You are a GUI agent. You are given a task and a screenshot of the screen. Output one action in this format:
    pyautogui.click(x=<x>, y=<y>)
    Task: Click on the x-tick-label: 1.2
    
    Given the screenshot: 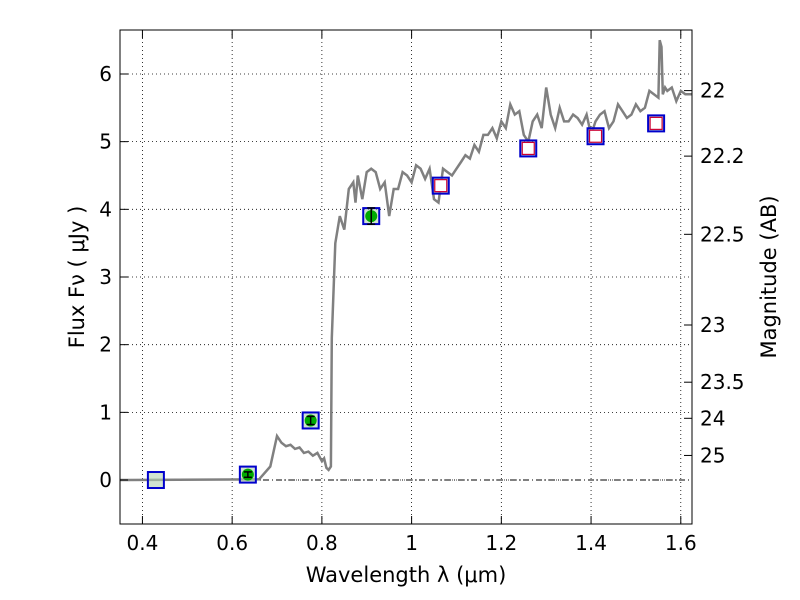 What is the action you would take?
    pyautogui.click(x=501, y=543)
    